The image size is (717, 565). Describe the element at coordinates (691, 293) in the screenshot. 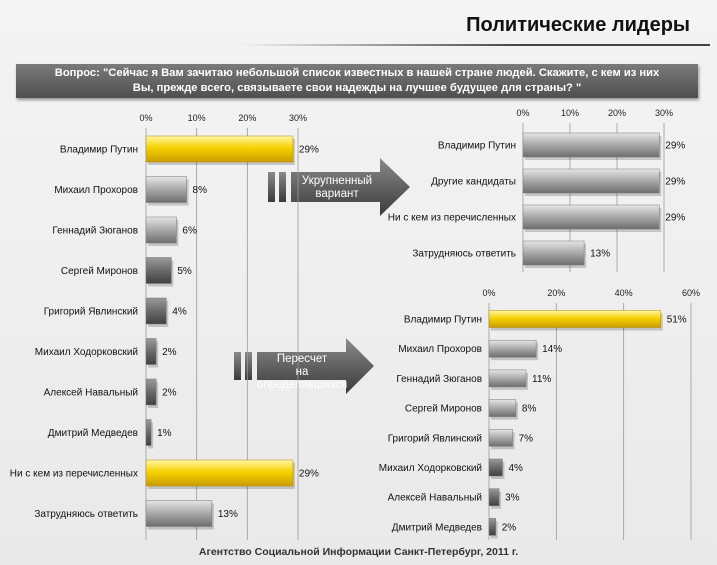

I see `tick-label: 60%` at that location.